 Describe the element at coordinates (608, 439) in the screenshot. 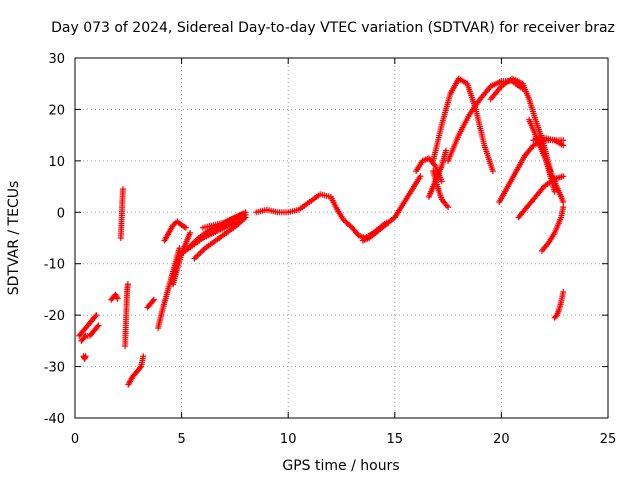

I see `x-tick-label: 25` at that location.